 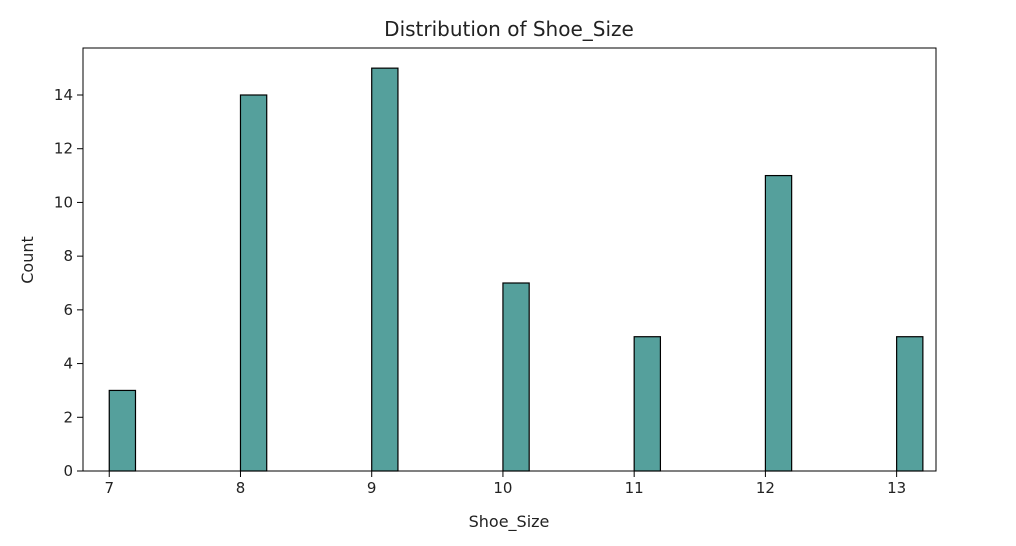 What do you see at coordinates (241, 488) in the screenshot?
I see `x-tick-label: 8` at bounding box center [241, 488].